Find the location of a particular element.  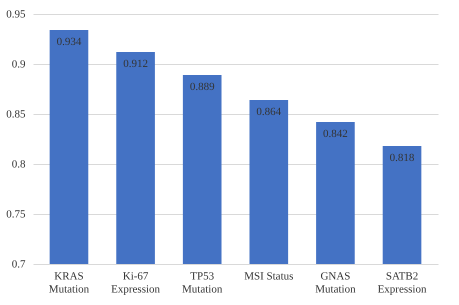

data-label: 0.818 is located at coordinates (402, 158).